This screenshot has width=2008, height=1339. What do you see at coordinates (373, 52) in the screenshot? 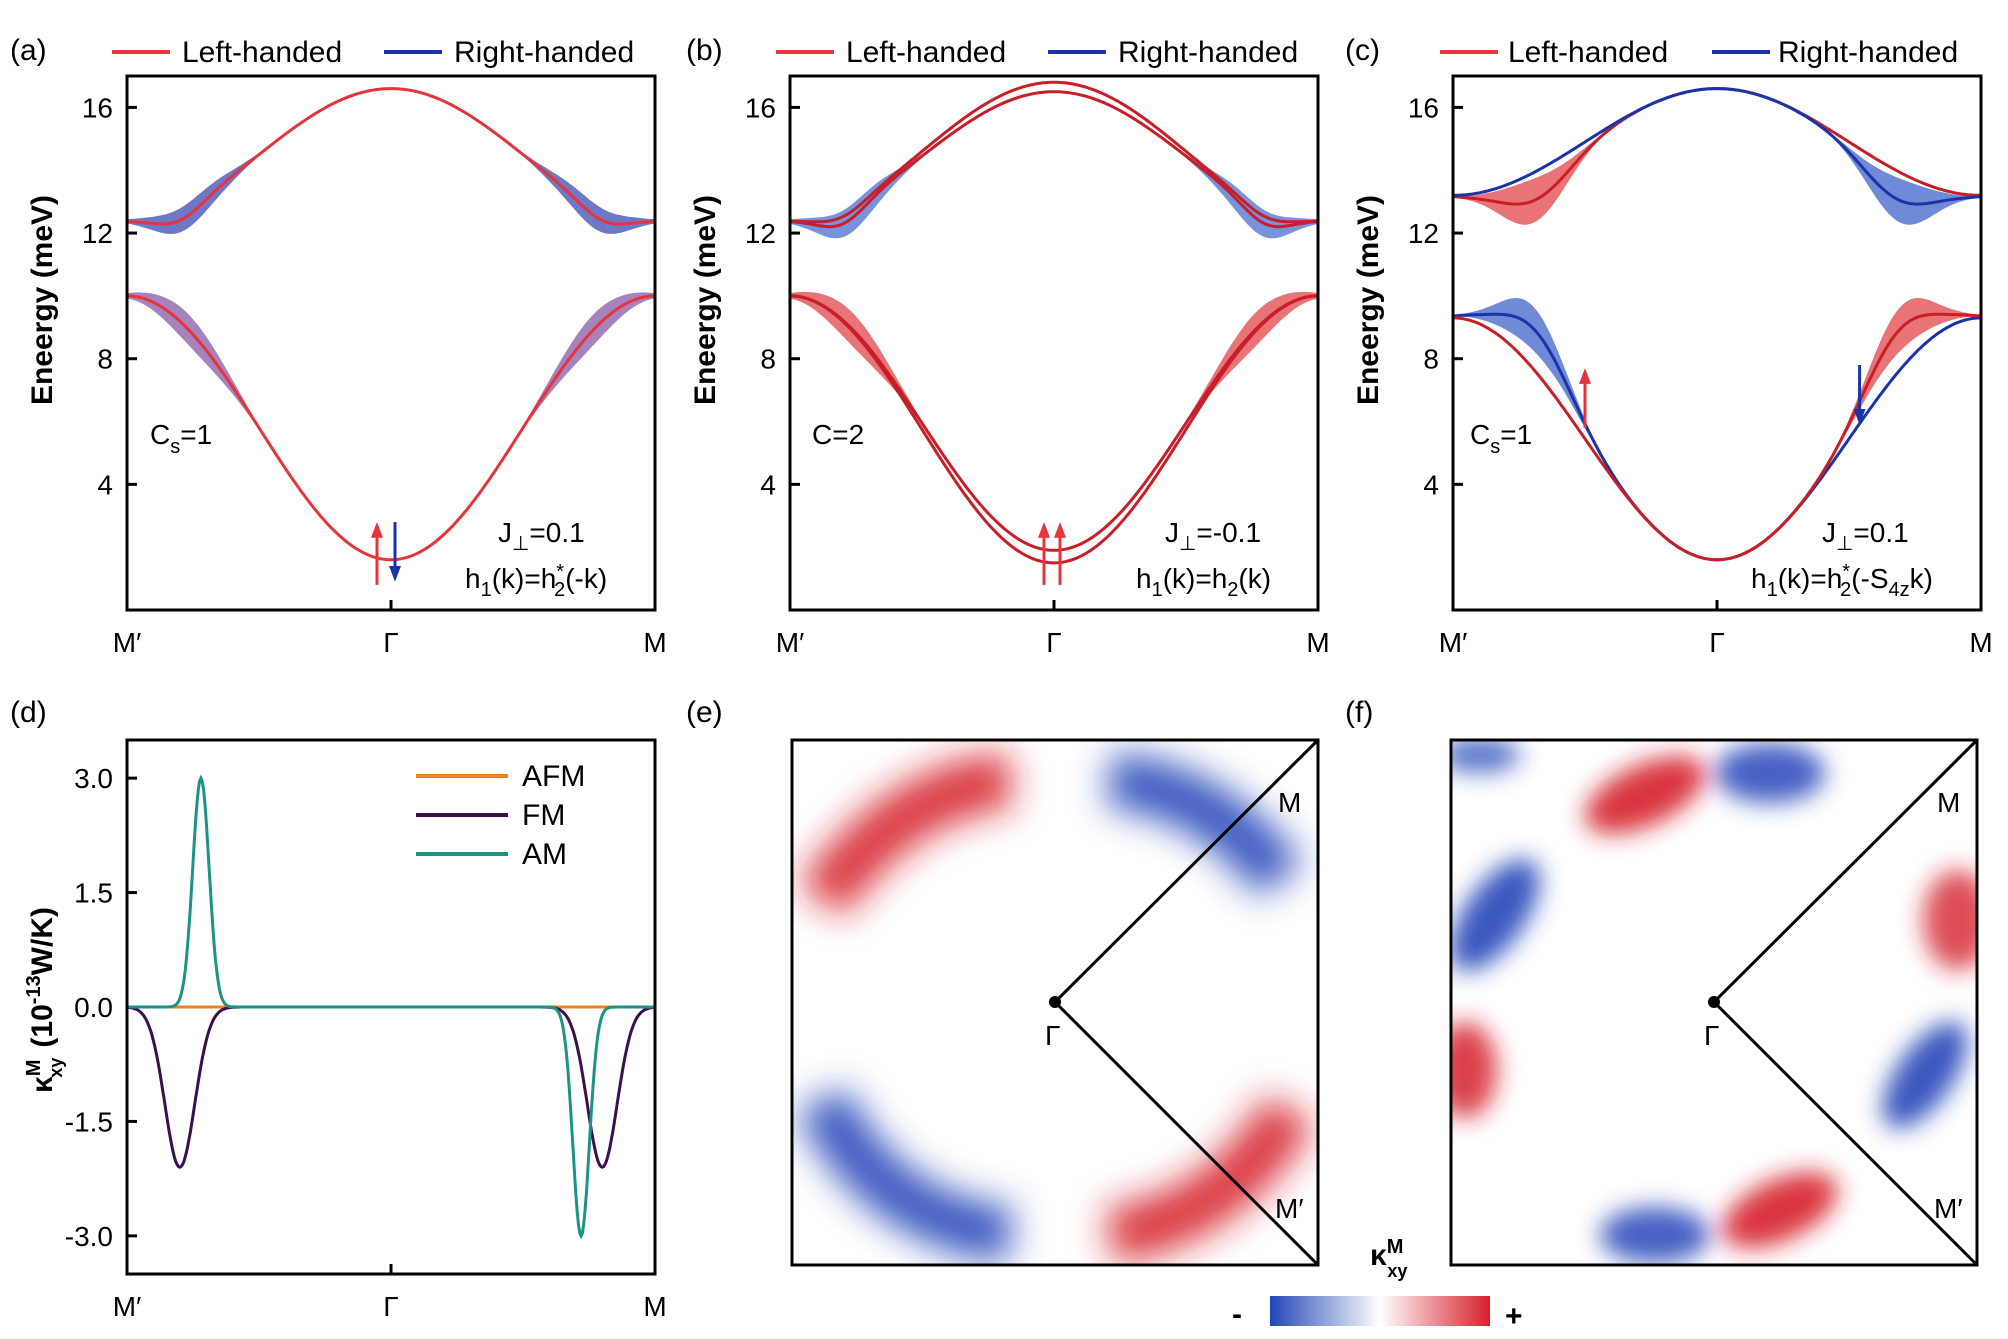
I see `legend-a: Left-handed Right-handed` at bounding box center [373, 52].